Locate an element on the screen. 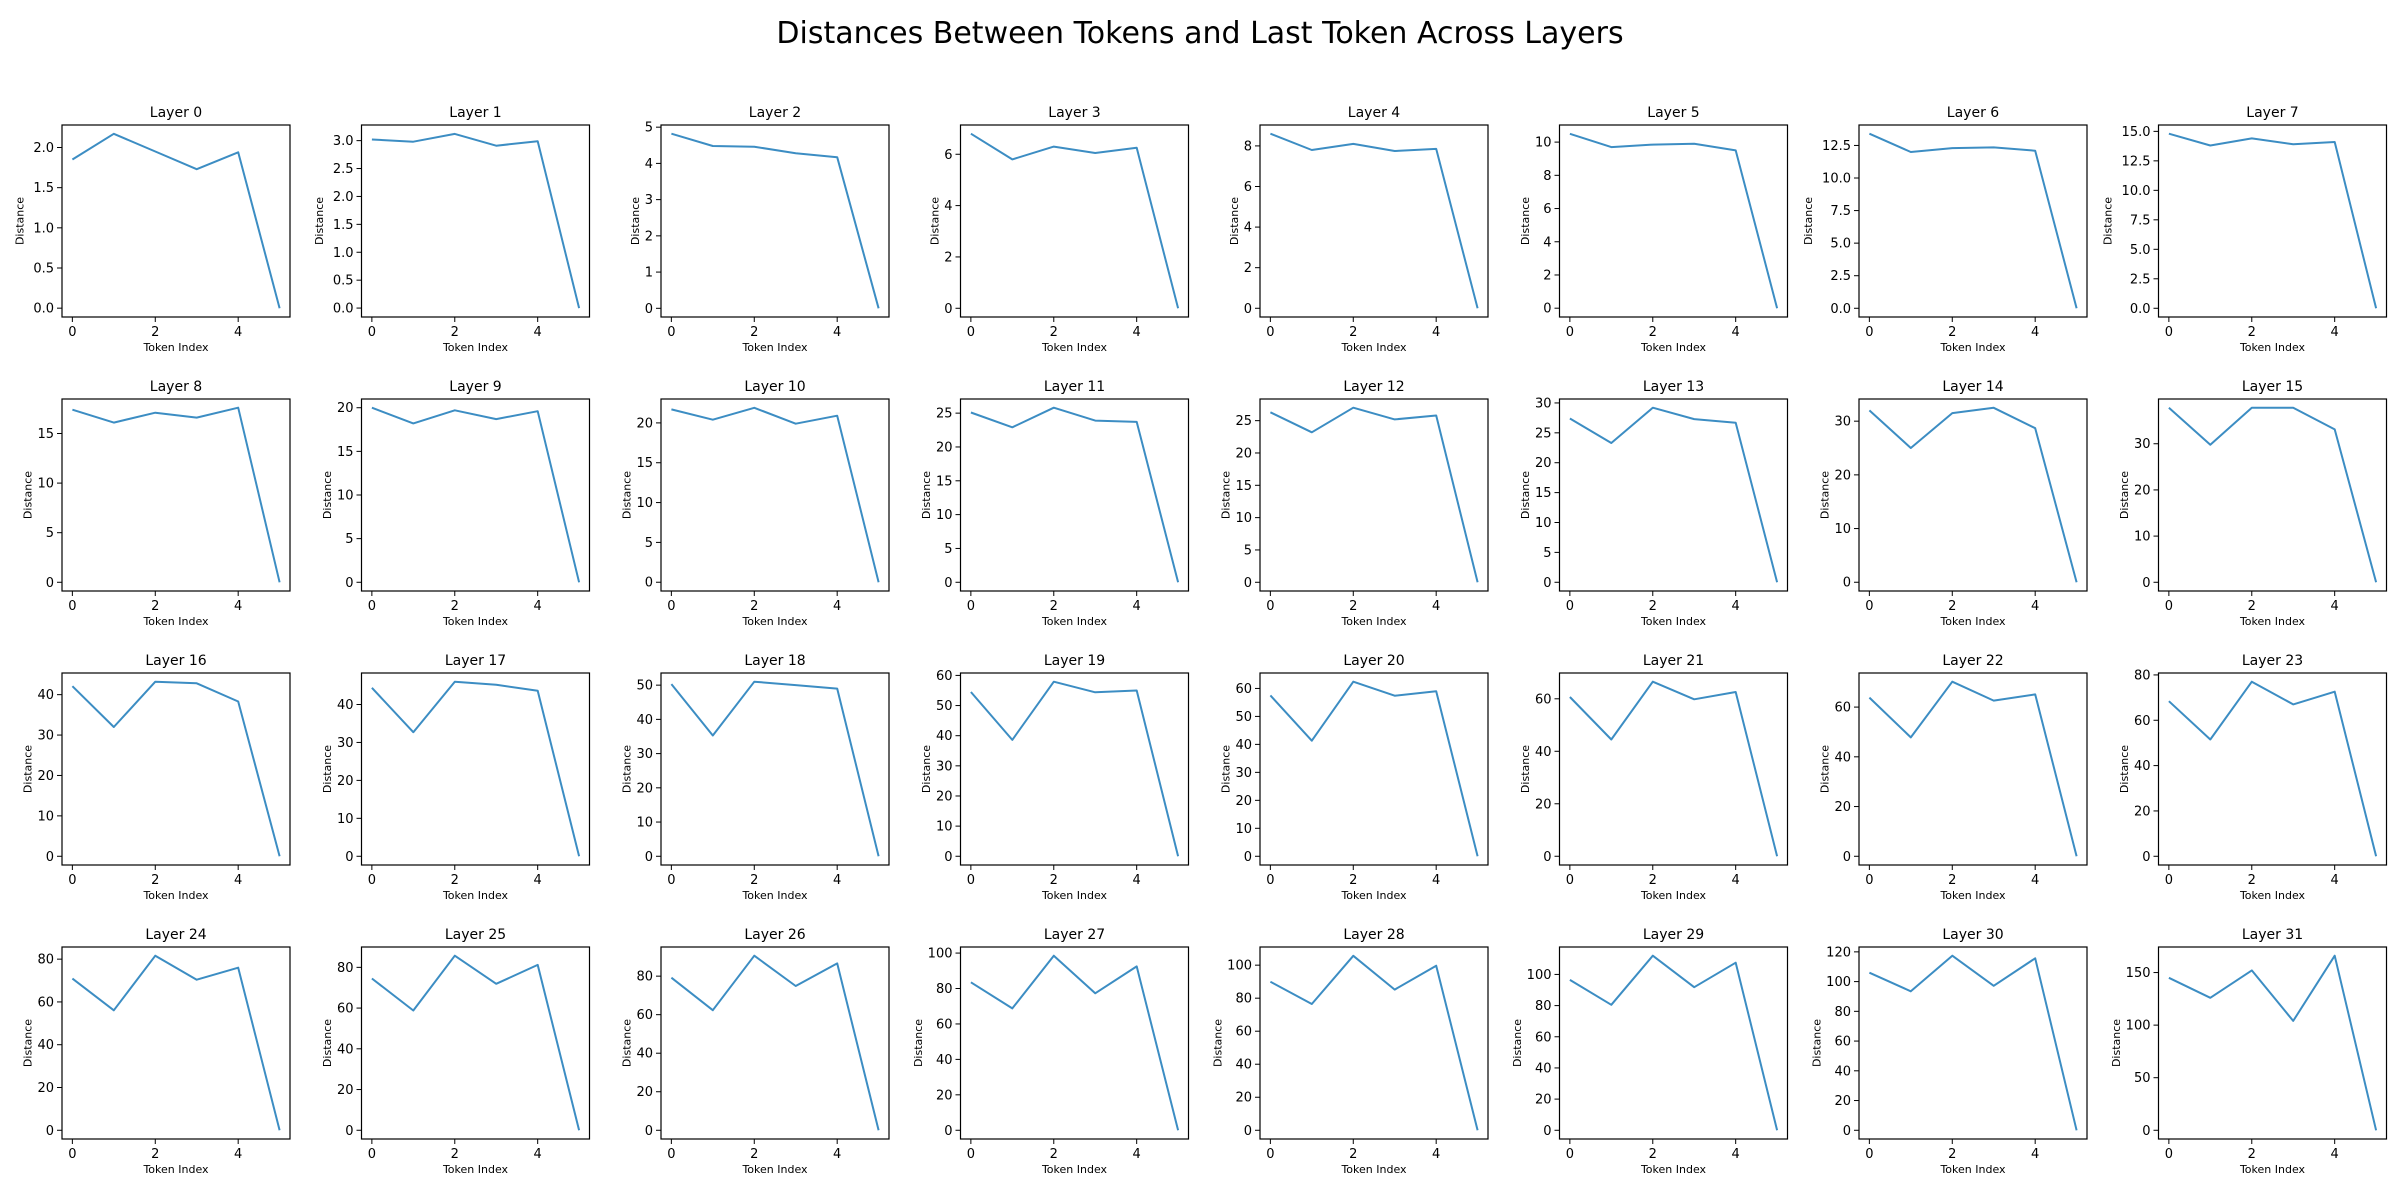 The image size is (2400, 1200). y-tick-label: 50 is located at coordinates (944, 706).